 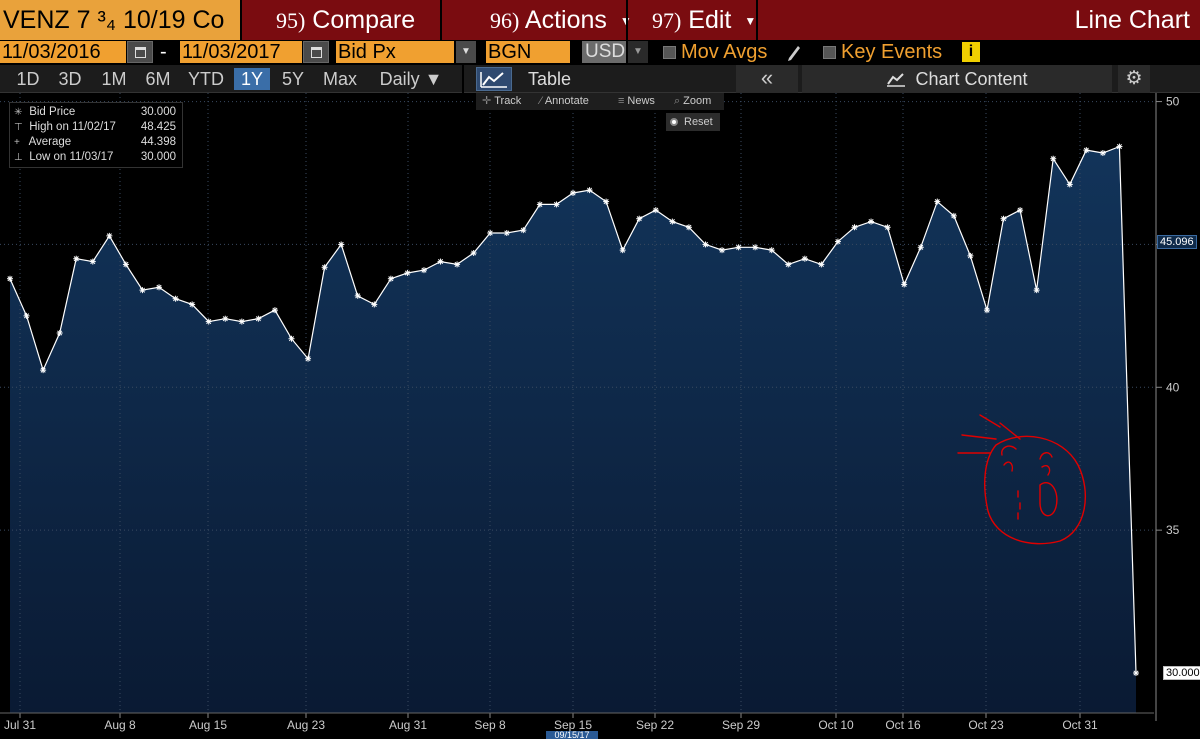 I want to click on currency-select: USD, so click(x=604, y=52).